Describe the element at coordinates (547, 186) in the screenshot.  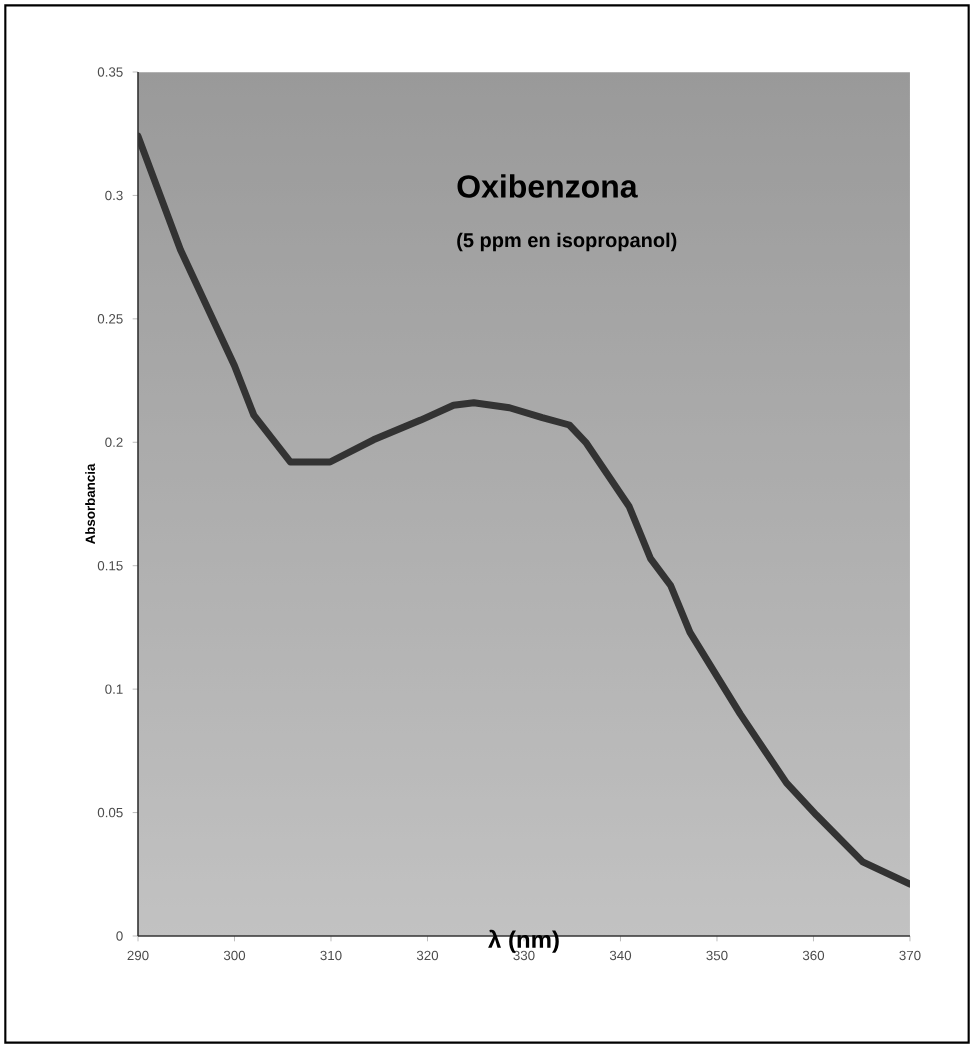
I see `text: Oxibenzona` at that location.